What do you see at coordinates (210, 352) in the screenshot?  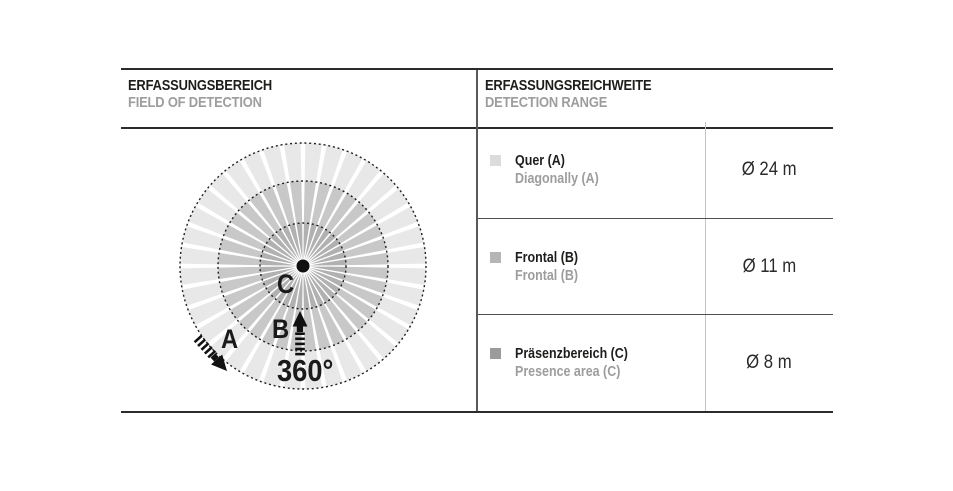 I see `rotation-arrow-a` at bounding box center [210, 352].